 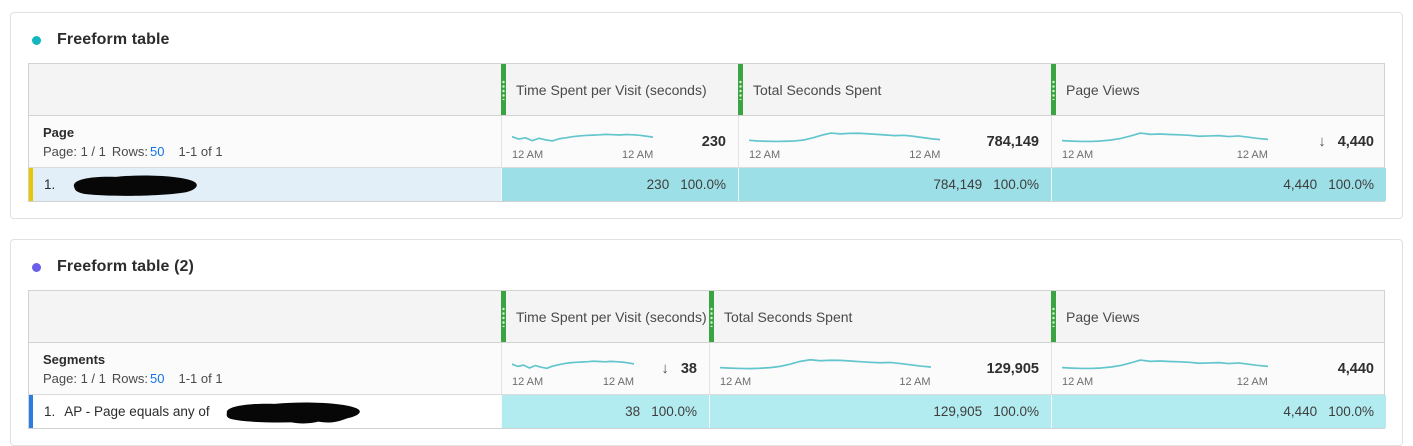 What do you see at coordinates (880, 411) in the screenshot?
I see `metric-value-cell: 129,905 100.0%` at bounding box center [880, 411].